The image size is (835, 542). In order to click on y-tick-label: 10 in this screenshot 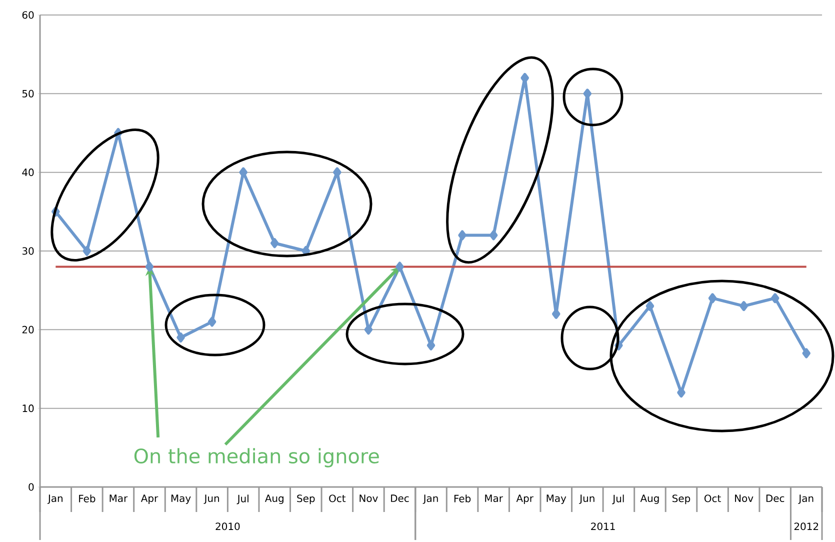, I will do `click(28, 408)`.